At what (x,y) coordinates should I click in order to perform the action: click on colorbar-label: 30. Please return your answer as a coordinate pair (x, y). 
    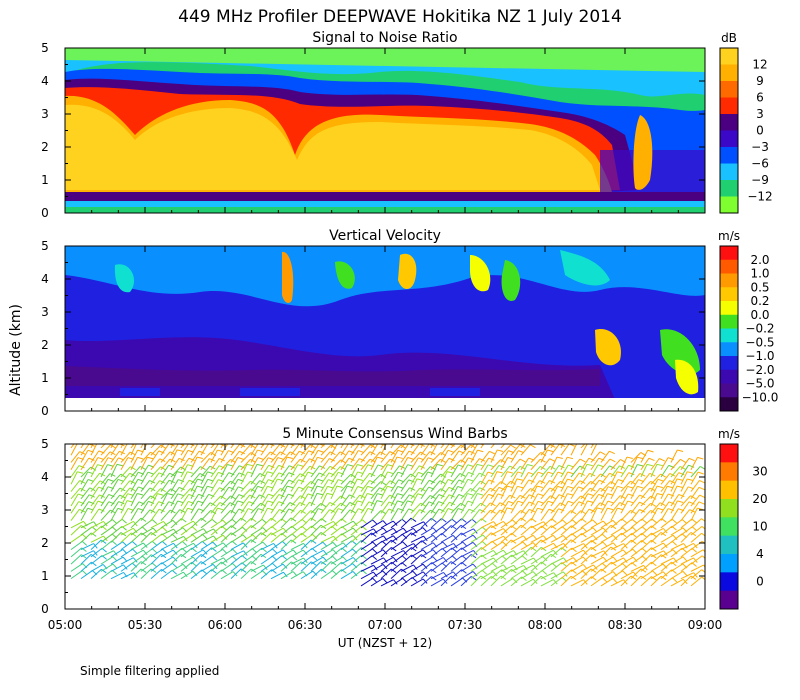
    Looking at the image, I should click on (759, 472).